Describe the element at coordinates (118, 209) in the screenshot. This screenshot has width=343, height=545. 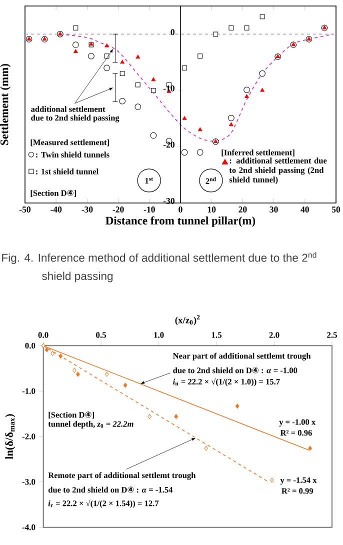
I see `x-tick-label: -20` at that location.